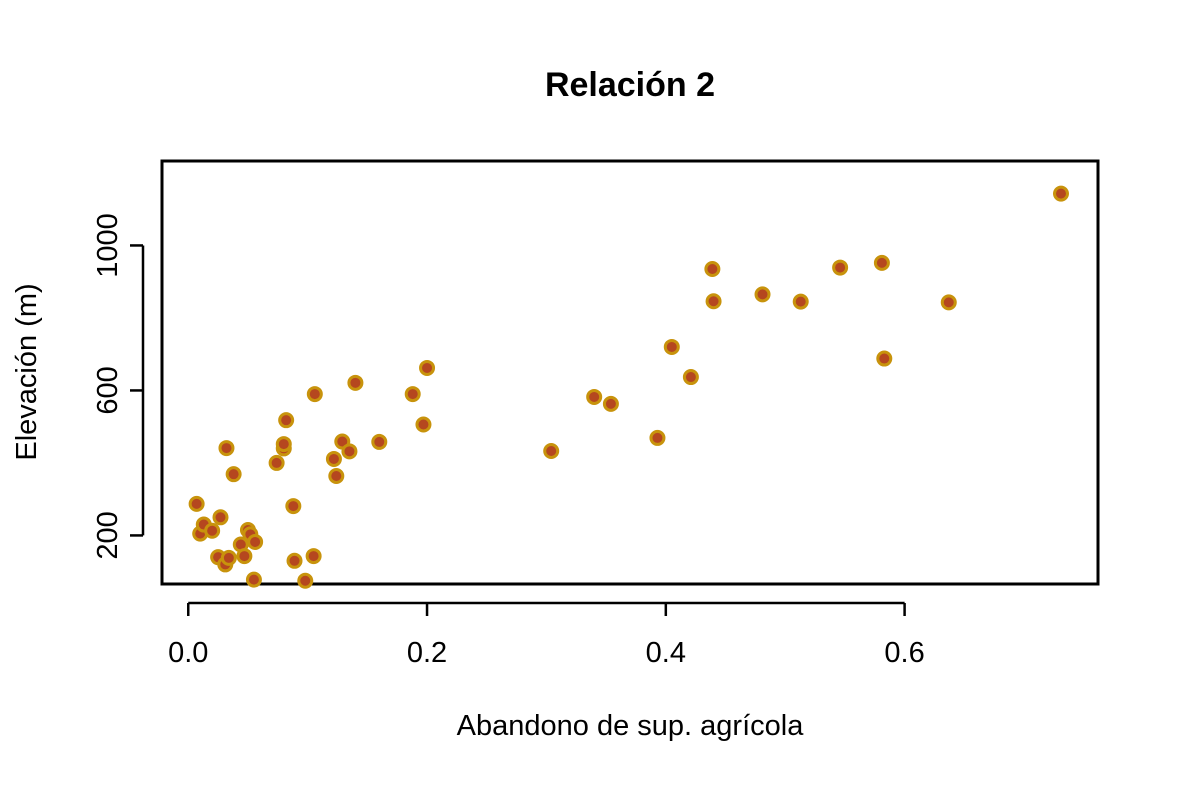 This screenshot has height=787, width=1181. I want to click on x-axis-label: Abandono de sup. agrícola, so click(631, 726).